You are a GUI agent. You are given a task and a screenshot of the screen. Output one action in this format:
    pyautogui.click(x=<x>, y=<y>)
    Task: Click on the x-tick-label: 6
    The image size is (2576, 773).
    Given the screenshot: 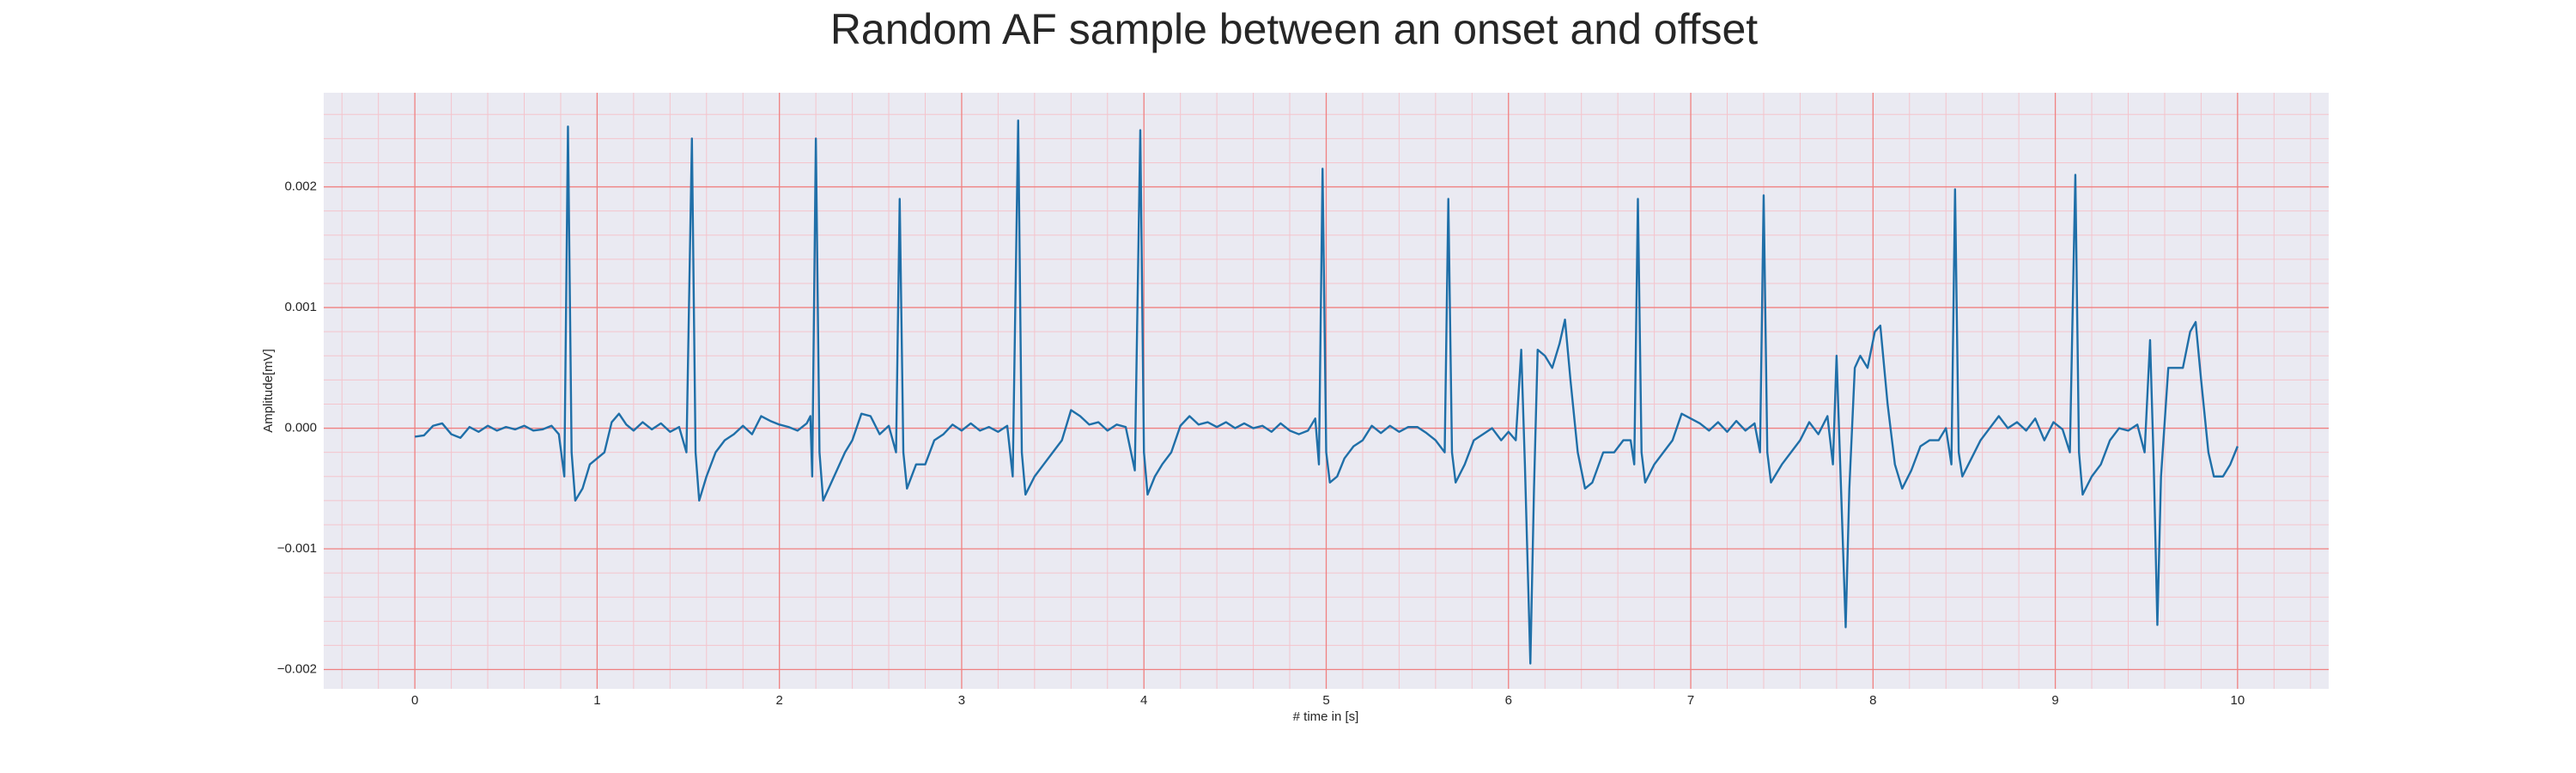 What is the action you would take?
    pyautogui.click(x=1508, y=700)
    